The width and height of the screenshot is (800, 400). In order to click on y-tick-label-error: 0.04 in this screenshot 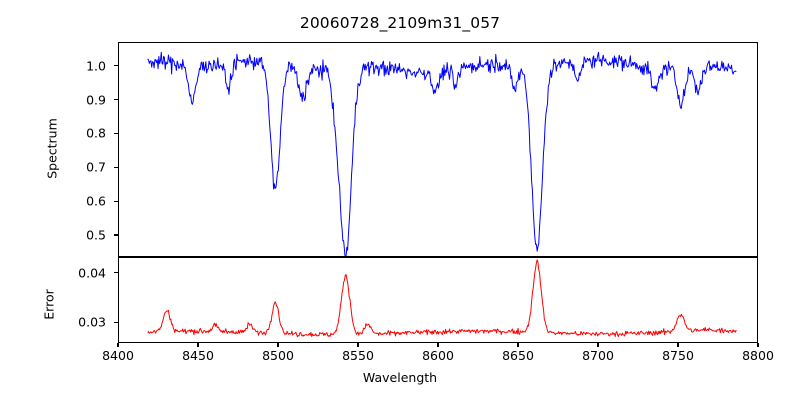, I will do `click(92, 273)`.